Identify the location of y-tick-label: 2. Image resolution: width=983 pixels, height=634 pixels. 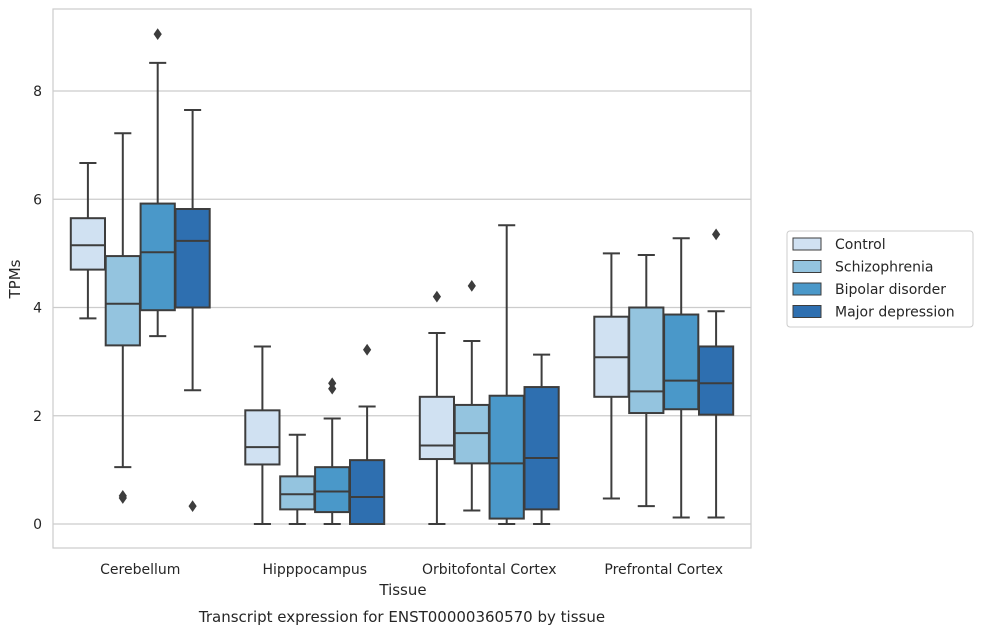
(37, 417).